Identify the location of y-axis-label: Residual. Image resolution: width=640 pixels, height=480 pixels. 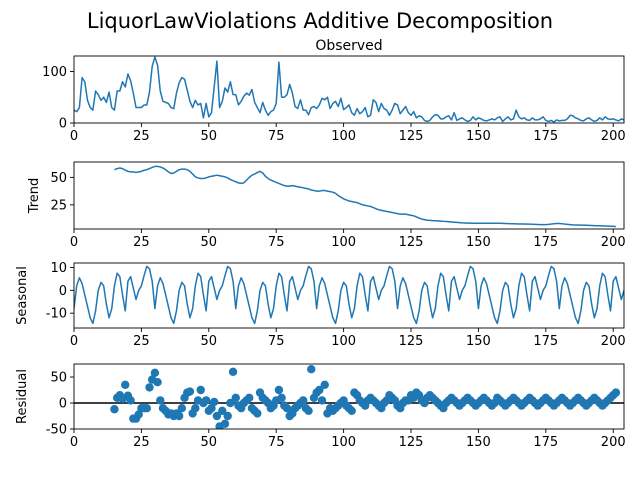
(22, 396).